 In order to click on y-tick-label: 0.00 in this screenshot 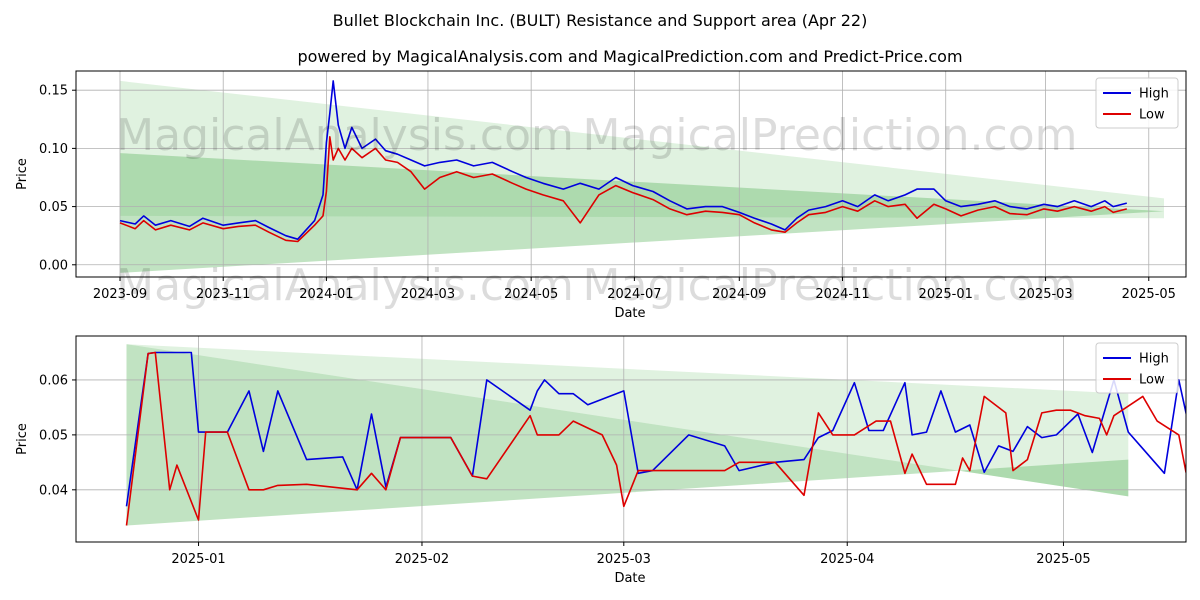, I will do `click(53, 265)`.